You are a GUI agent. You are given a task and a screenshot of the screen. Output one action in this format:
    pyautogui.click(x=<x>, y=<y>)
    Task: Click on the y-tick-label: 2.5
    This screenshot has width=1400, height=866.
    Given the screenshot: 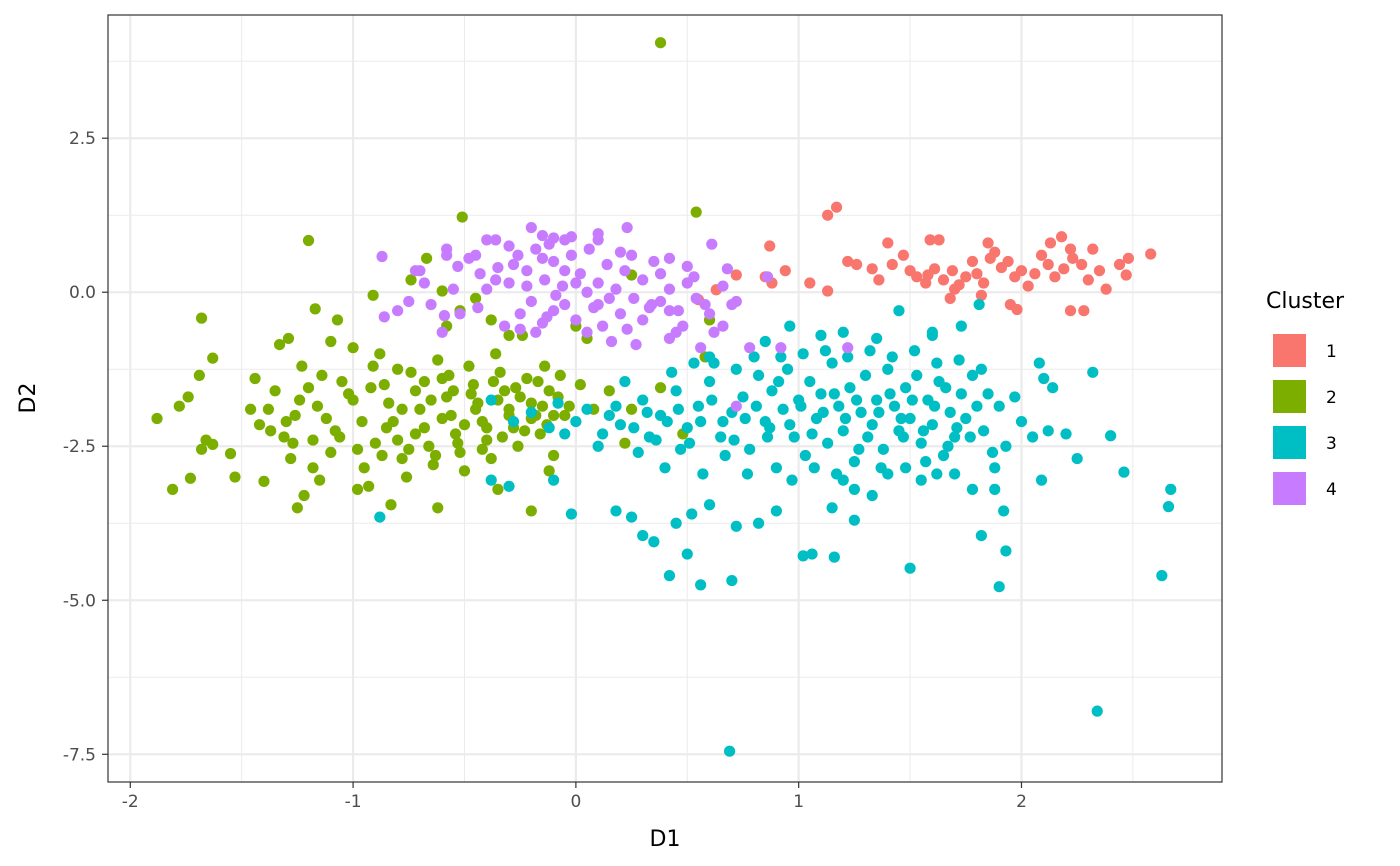 What is the action you would take?
    pyautogui.click(x=82, y=139)
    